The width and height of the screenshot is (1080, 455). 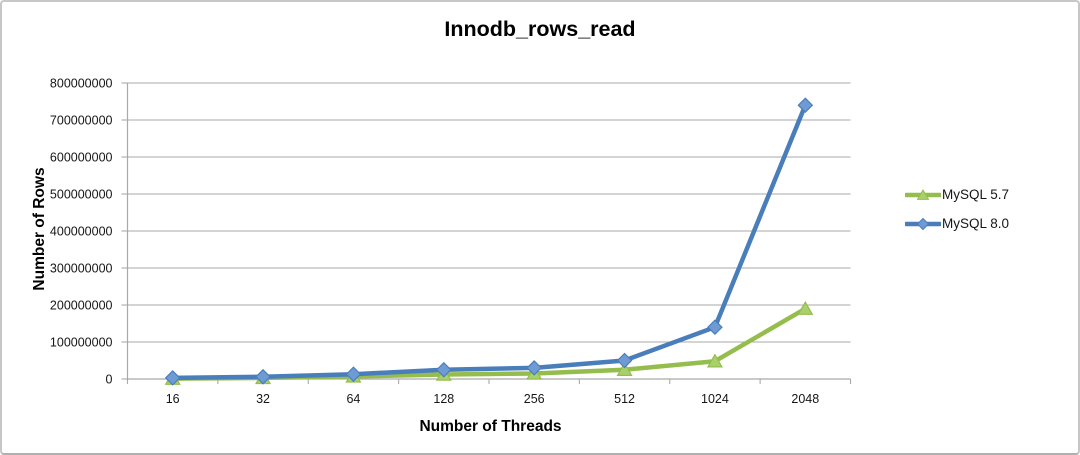 I want to click on svg-text: 400000000, so click(x=81, y=232).